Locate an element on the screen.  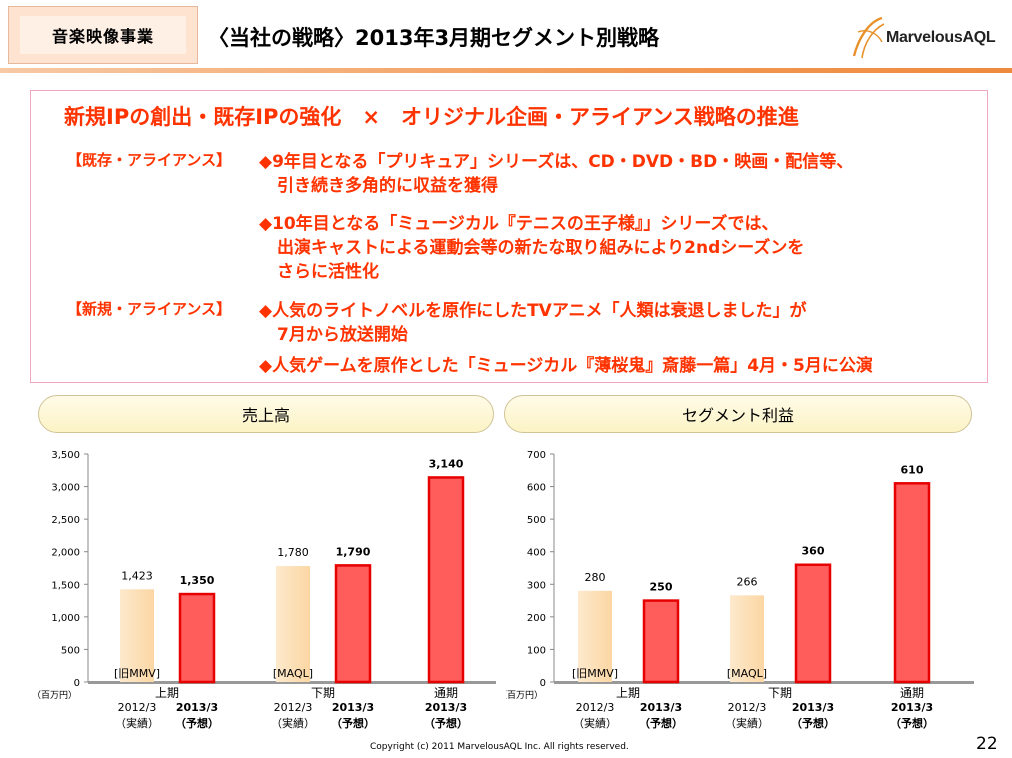
section-tag: 音楽映像事業 is located at coordinates (103, 35).